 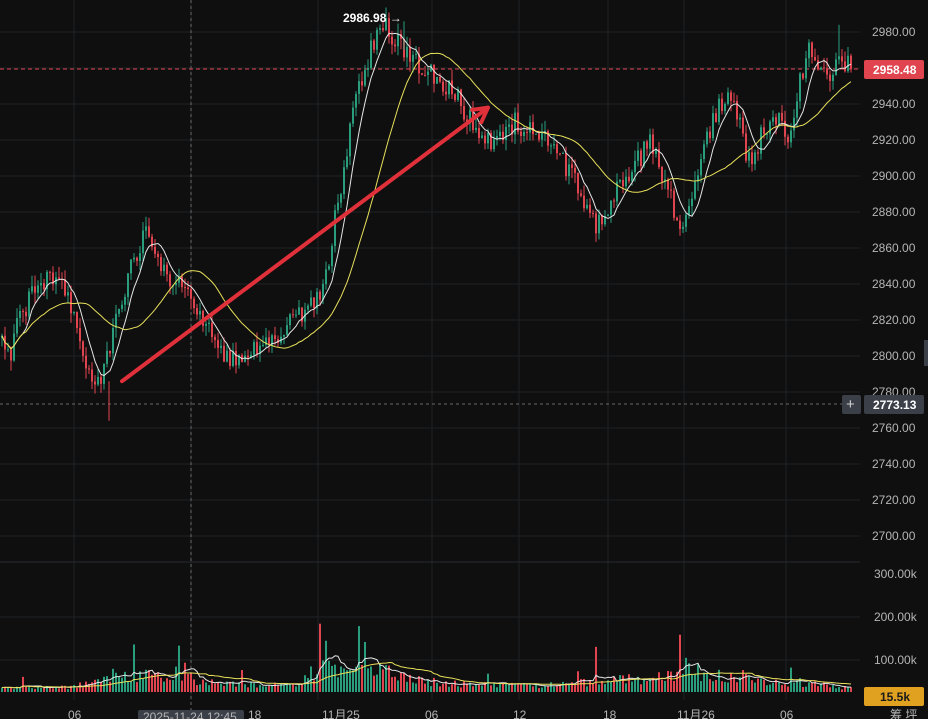 What do you see at coordinates (520, 713) in the screenshot?
I see `time-label: 12` at bounding box center [520, 713].